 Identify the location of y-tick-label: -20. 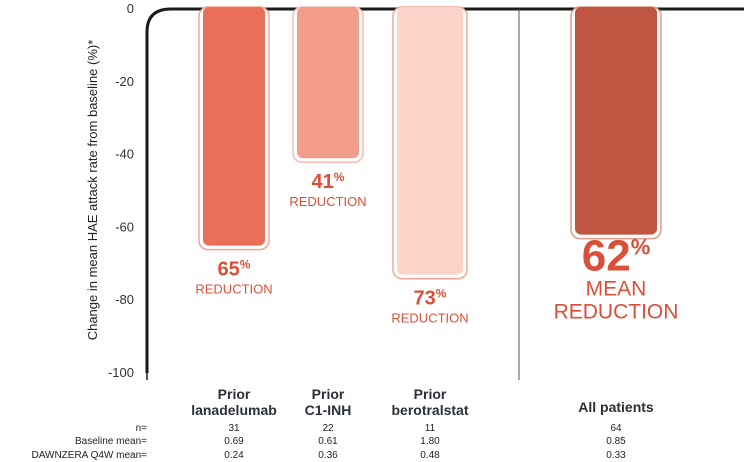
(124, 81).